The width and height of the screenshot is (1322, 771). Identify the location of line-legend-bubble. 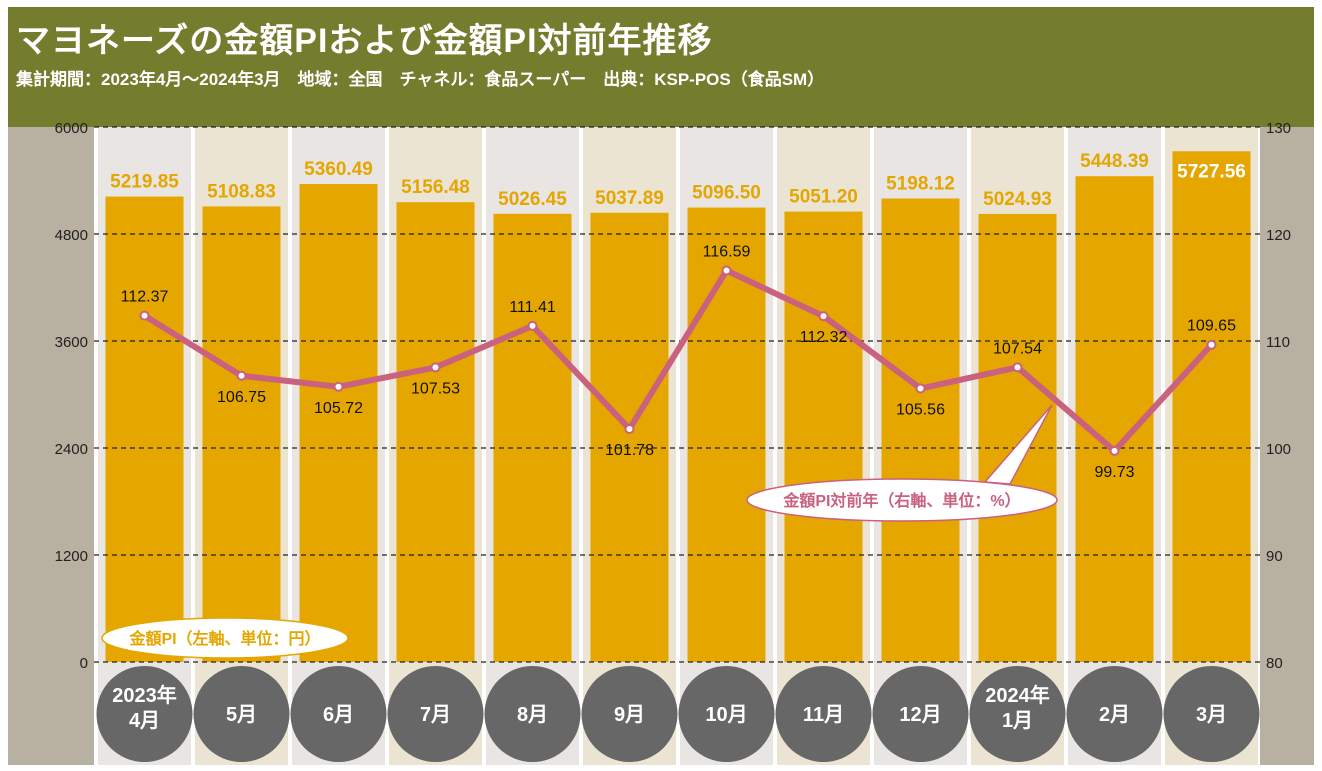
(902, 500).